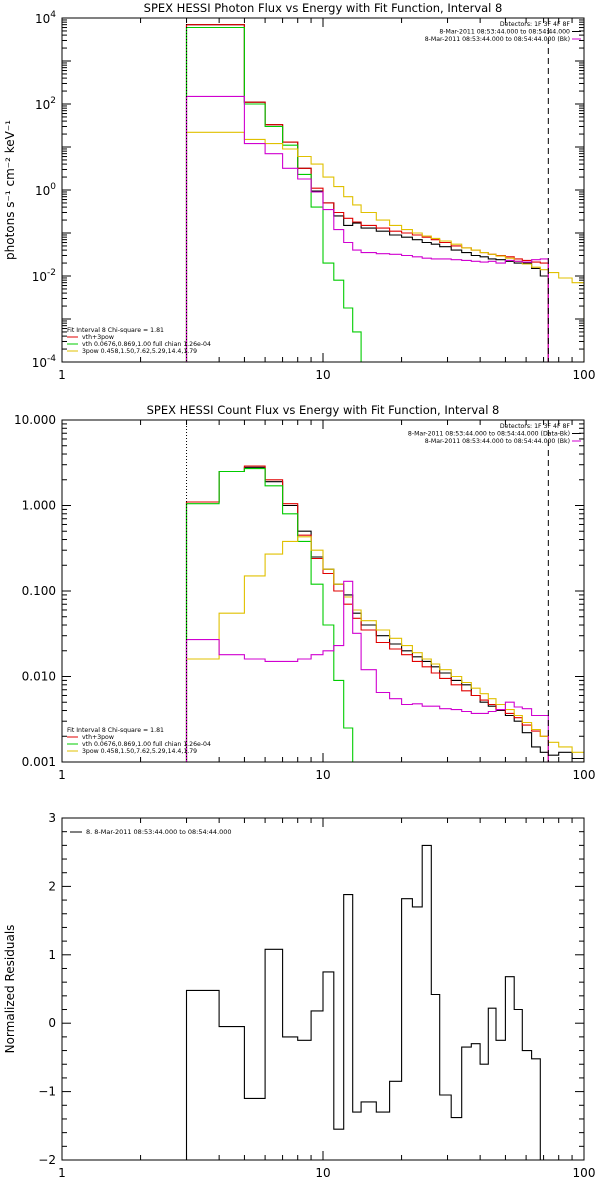 The width and height of the screenshot is (600, 1200). Describe the element at coordinates (504, 32) in the screenshot. I see `legend-entry: 8-Mar-2011 08:53:44.000 to 08:54:44.000` at that location.